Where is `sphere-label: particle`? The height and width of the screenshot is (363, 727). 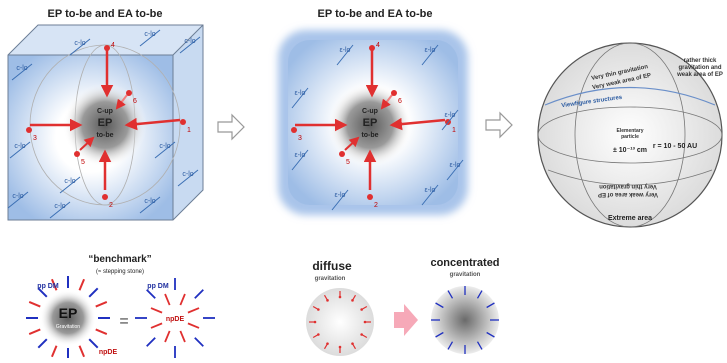 sphere-label: particle is located at coordinates (630, 137).